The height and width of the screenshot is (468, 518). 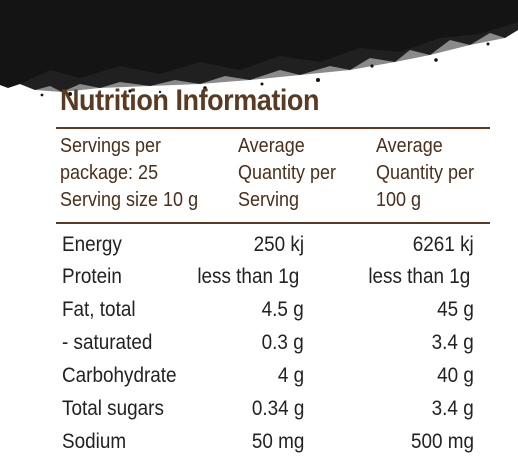 I want to click on header-servings-line: package: 25, so click(x=109, y=173).